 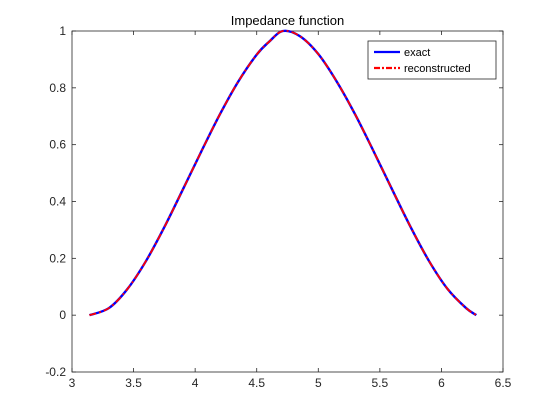 I want to click on x-tick-label: 4.5, so click(x=256, y=383).